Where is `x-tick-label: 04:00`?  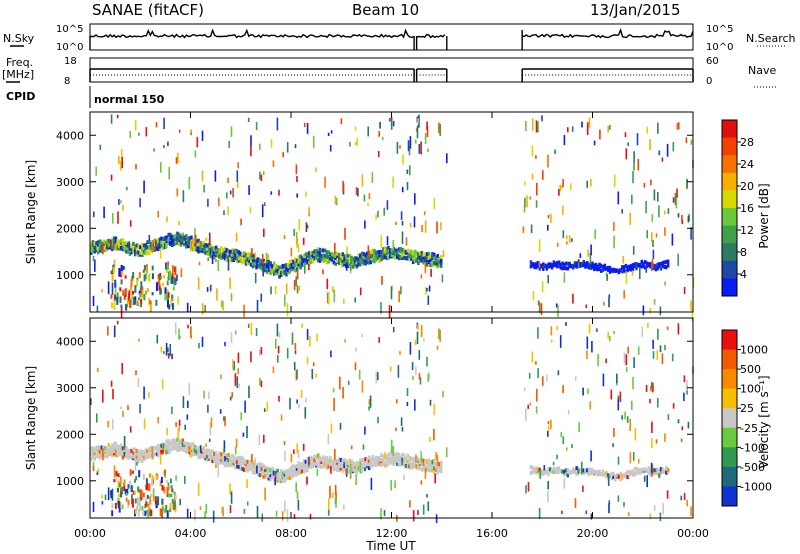
x-tick-label: 04:00 is located at coordinates (191, 533).